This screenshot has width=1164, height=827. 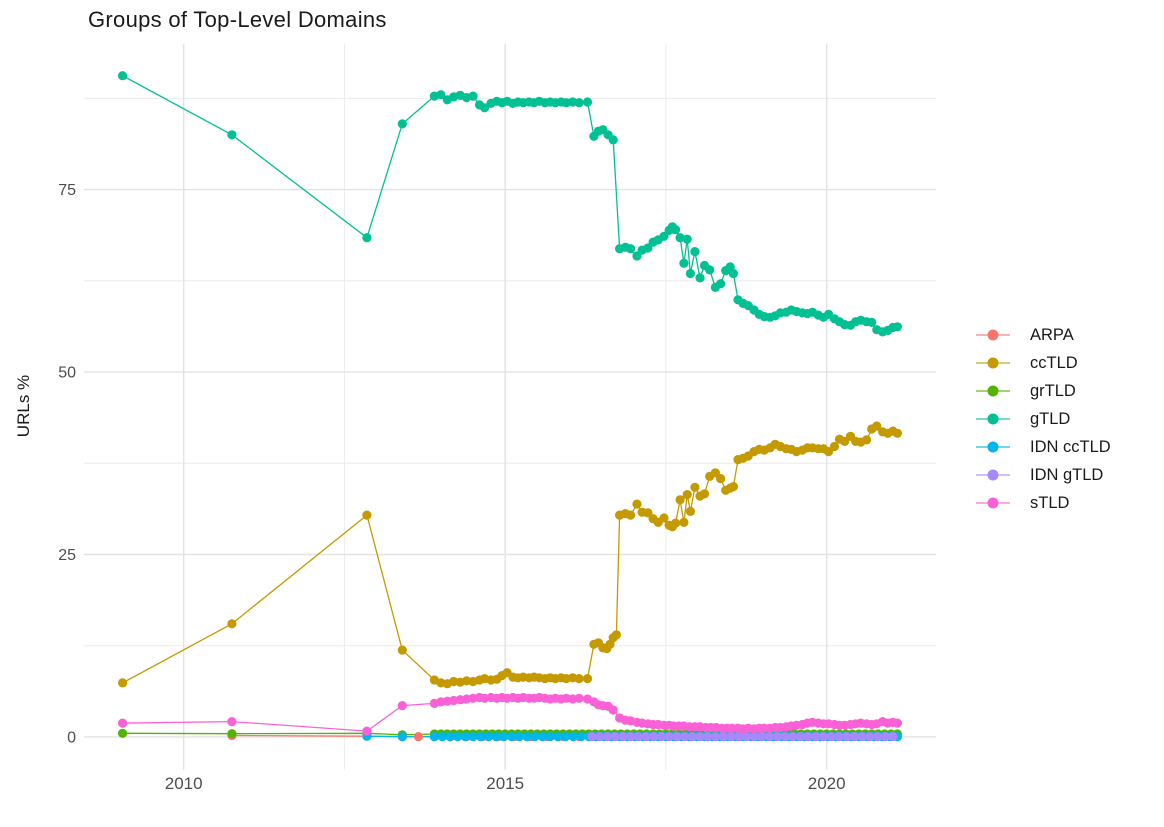 What do you see at coordinates (237, 19) in the screenshot?
I see `chart-title: Groups of Top-Level Domains` at bounding box center [237, 19].